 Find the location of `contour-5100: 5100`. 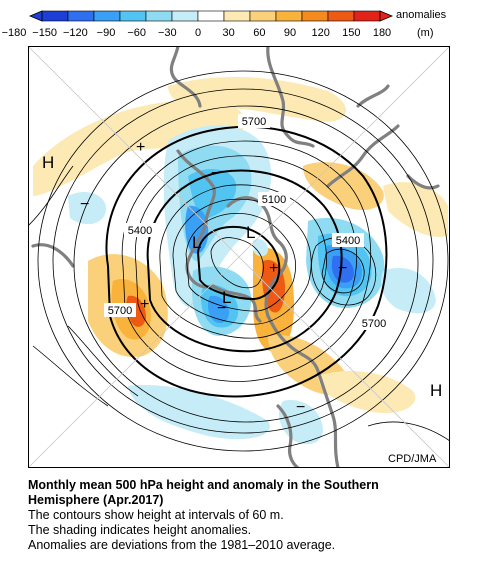

contour-5100: 5100 is located at coordinates (274, 200).